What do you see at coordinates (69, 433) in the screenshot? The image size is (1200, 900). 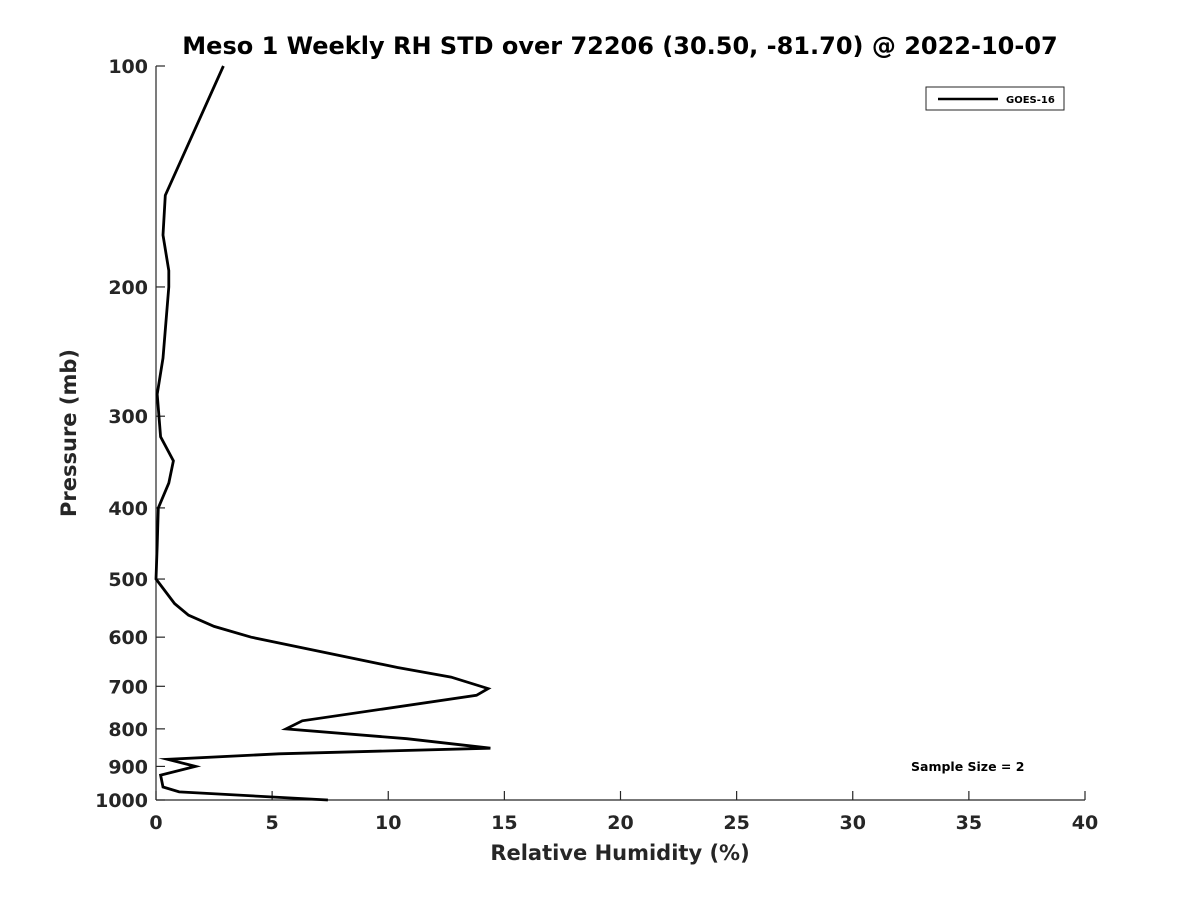 I see `y-axis-label: Pressure (mb)` at bounding box center [69, 433].